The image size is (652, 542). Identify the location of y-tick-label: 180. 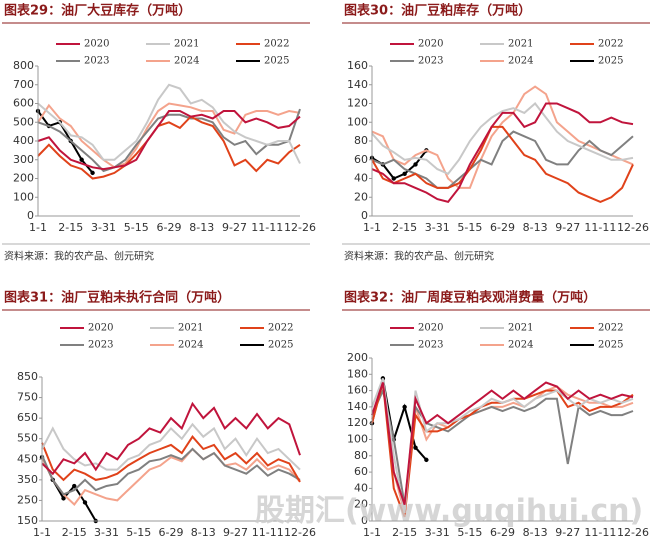
(357, 373).